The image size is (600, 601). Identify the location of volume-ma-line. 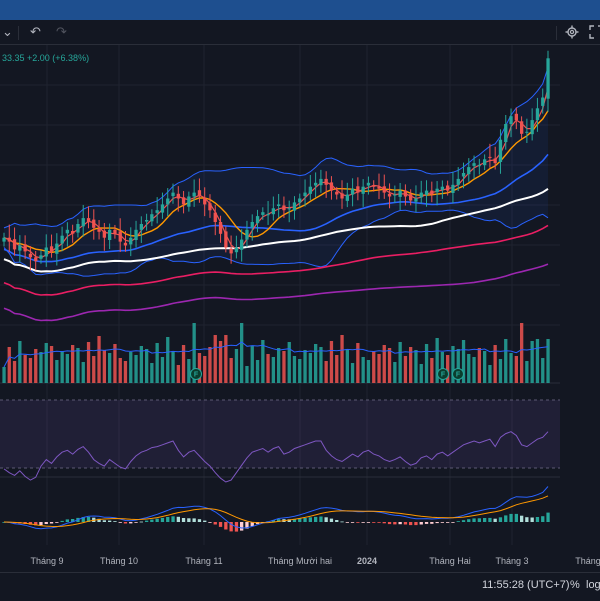
(276, 354).